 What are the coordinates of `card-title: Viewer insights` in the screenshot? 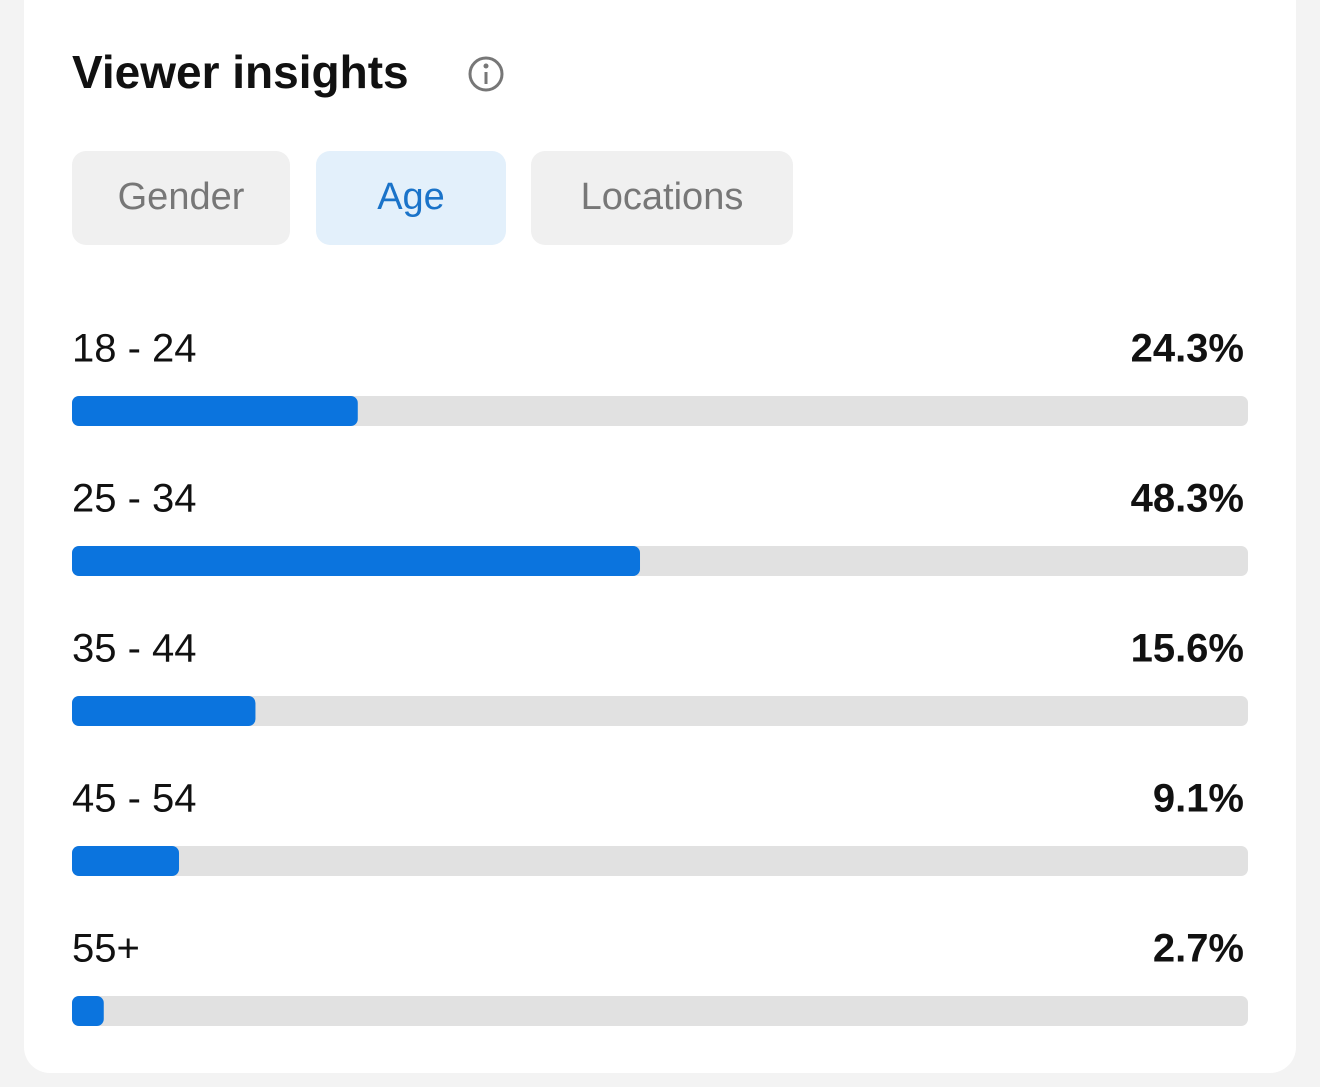 It's located at (240, 72).